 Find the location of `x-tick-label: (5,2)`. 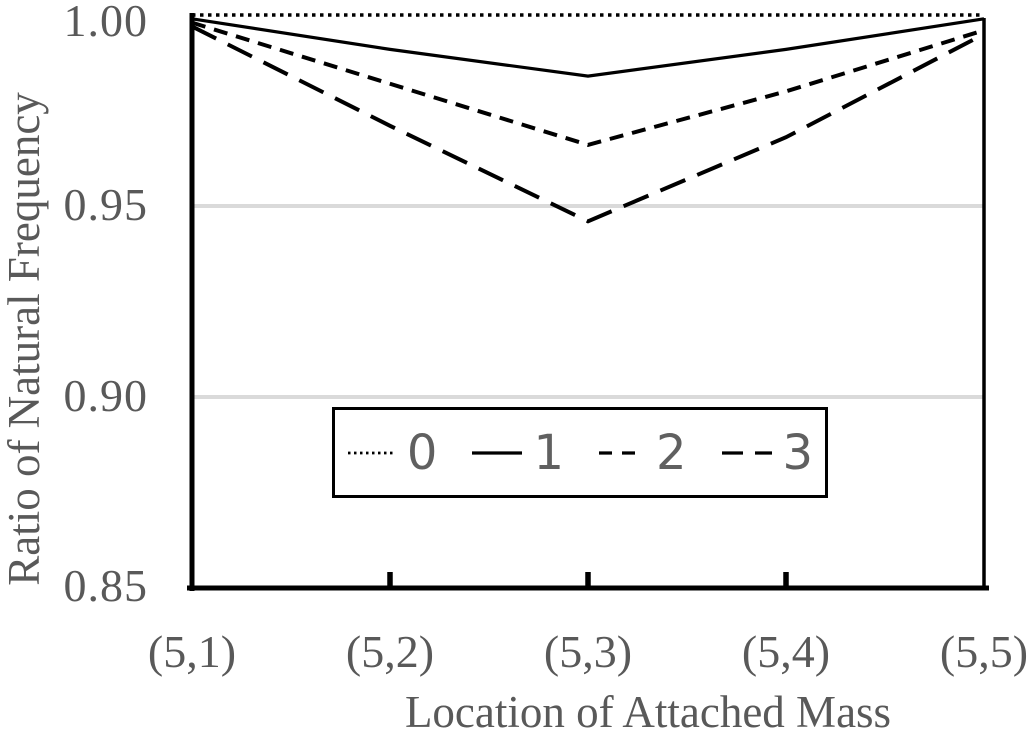

x-tick-label: (5,2) is located at coordinates (390, 651).